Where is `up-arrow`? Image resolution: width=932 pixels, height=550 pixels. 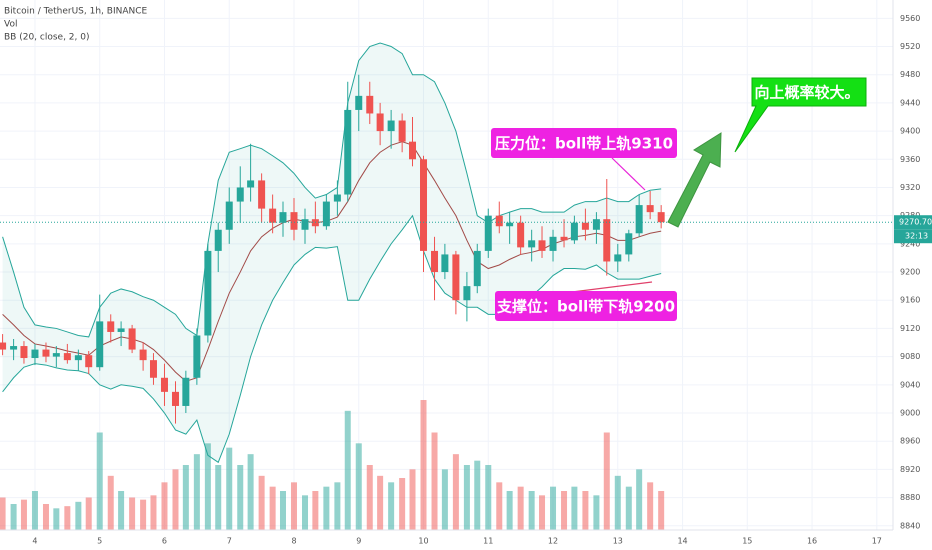 up-arrow is located at coordinates (694, 180).